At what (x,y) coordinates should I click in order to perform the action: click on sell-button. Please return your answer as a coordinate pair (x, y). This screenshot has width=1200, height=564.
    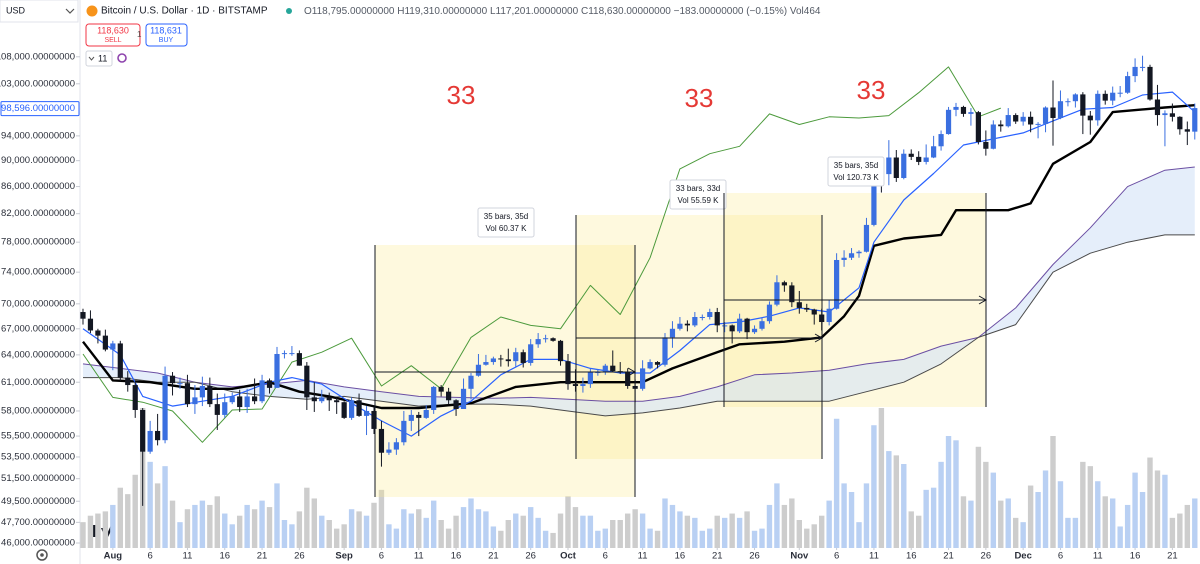
    Looking at the image, I should click on (113, 35).